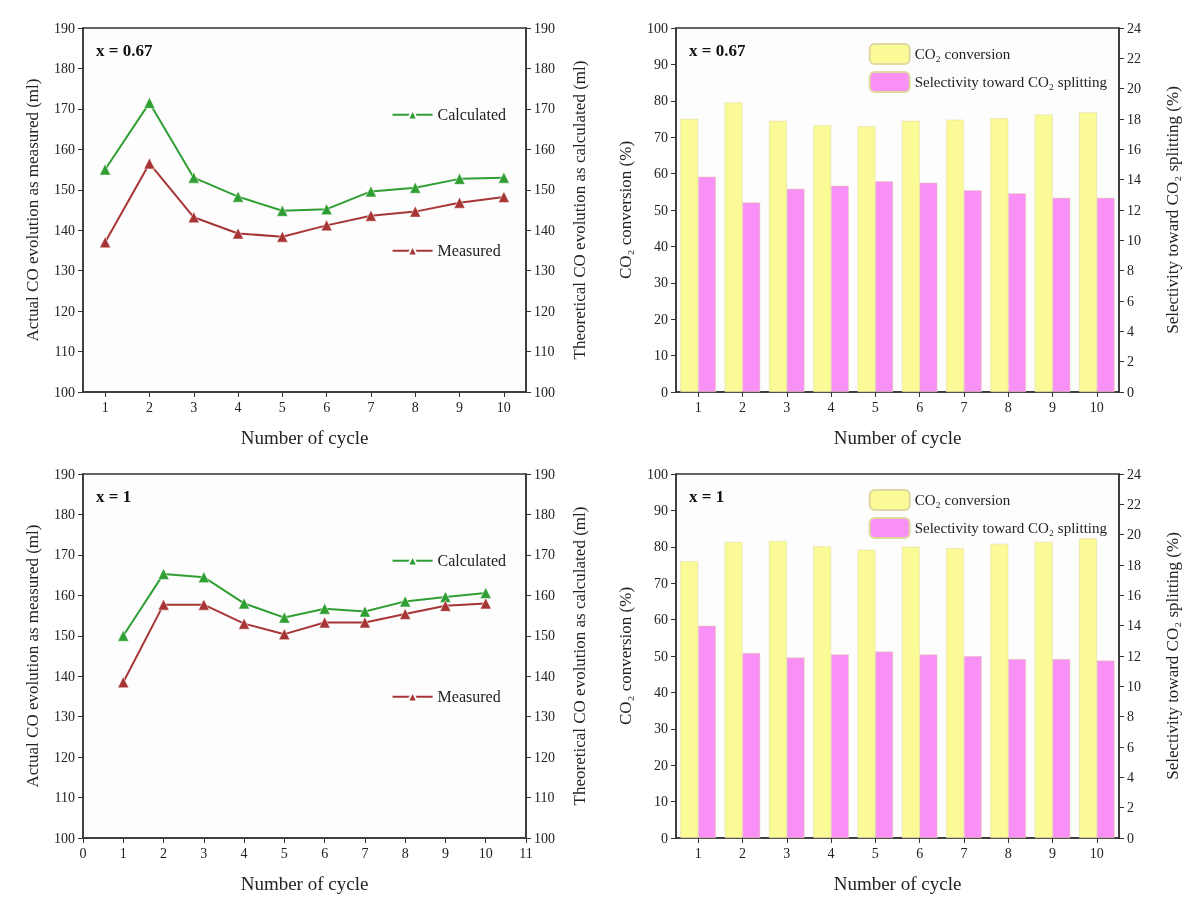  I want to click on y2-tick-label: 4, so click(1130, 331).